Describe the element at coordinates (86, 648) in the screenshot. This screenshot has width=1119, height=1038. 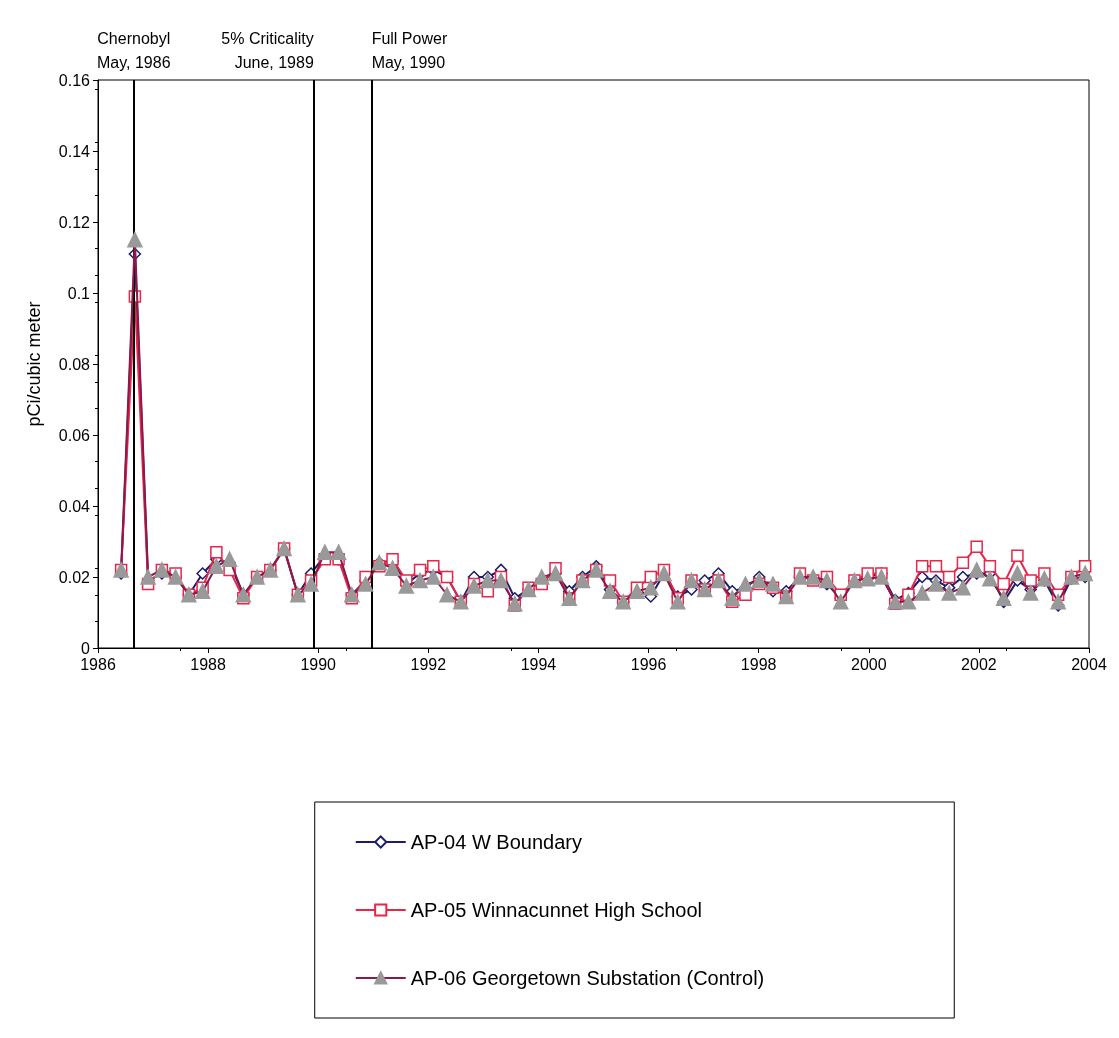
I see `y-tick-label: 0` at that location.